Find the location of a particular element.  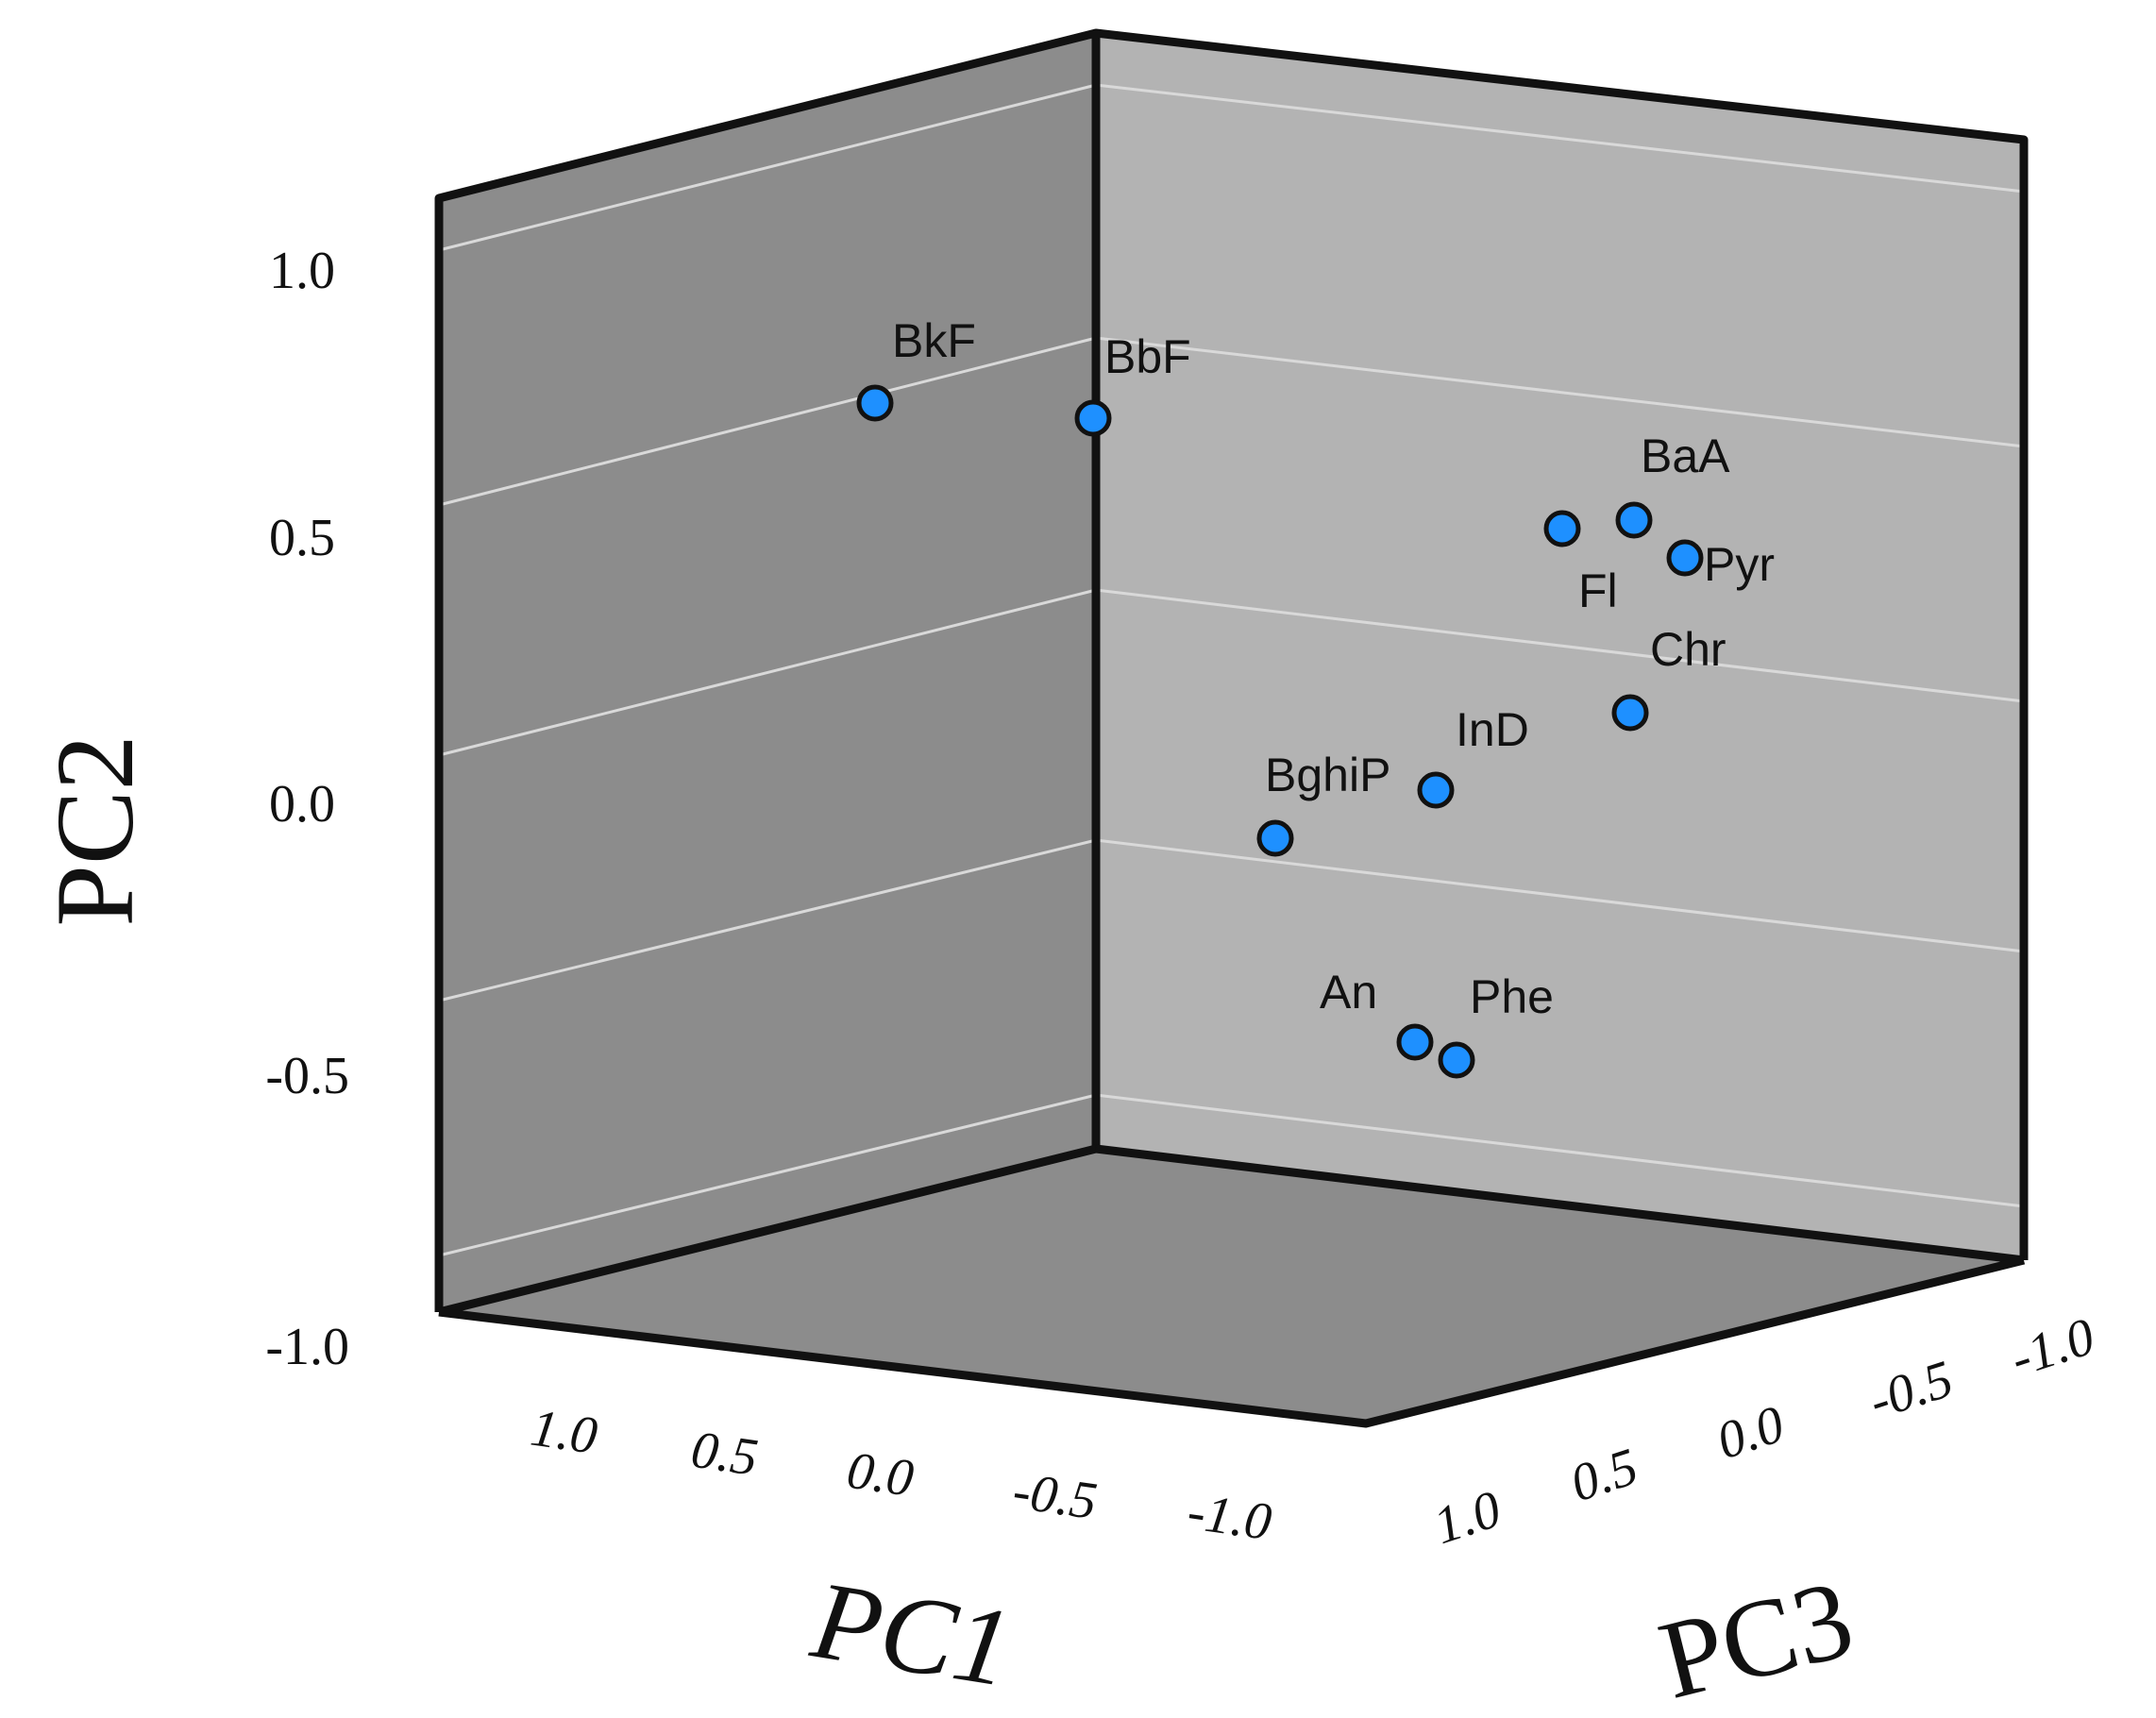

data-label-ind: InD is located at coordinates (1492, 729).